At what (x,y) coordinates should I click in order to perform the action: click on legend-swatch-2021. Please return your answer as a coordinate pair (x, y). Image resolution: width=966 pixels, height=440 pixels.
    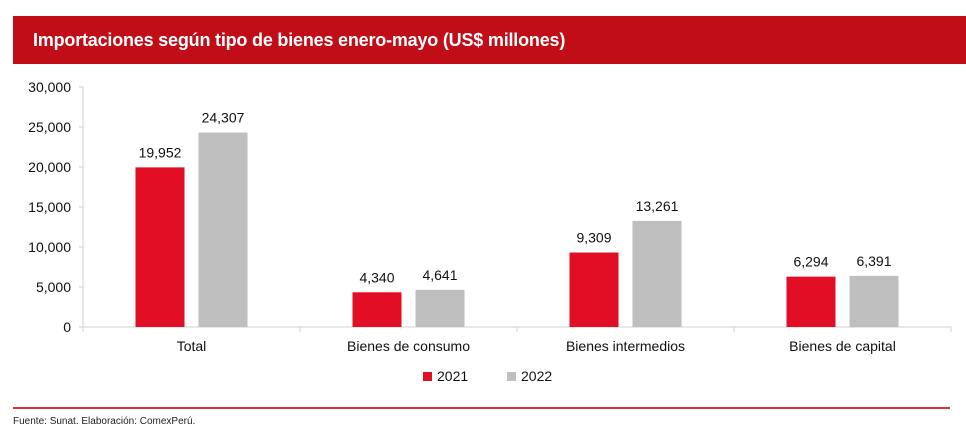
    Looking at the image, I should click on (427, 376).